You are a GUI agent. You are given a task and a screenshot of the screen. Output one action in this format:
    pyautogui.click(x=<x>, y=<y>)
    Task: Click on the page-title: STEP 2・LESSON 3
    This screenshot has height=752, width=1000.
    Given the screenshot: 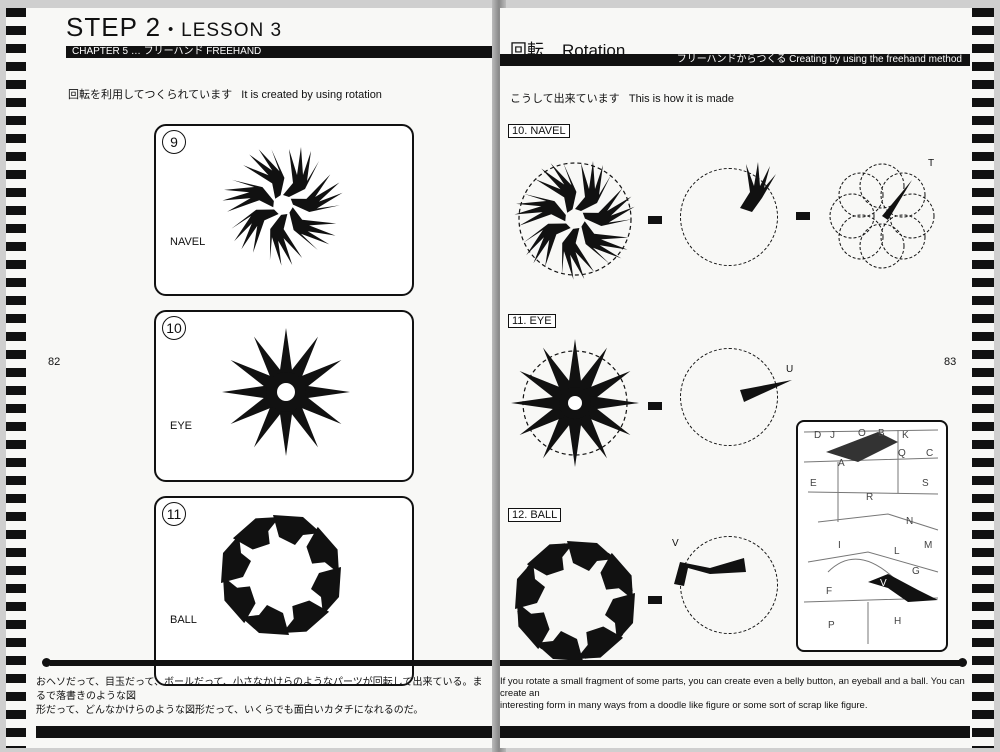 What is the action you would take?
    pyautogui.click(x=174, y=27)
    